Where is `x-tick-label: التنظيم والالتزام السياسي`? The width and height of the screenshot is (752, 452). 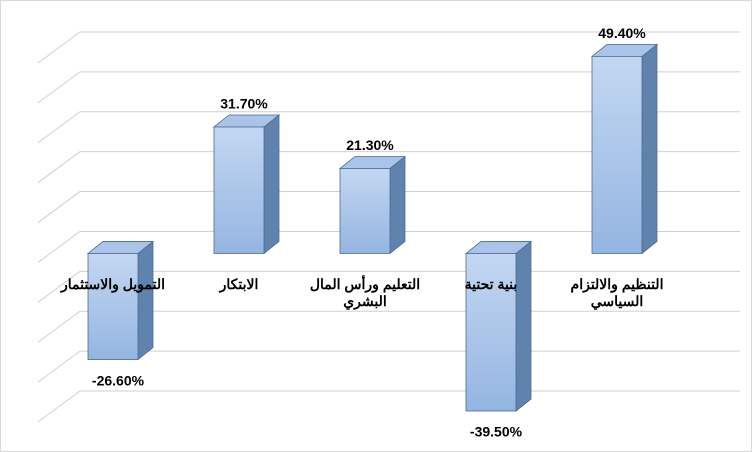
x-tick-label: التنظيم والالتزام السياسي is located at coordinates (617, 292).